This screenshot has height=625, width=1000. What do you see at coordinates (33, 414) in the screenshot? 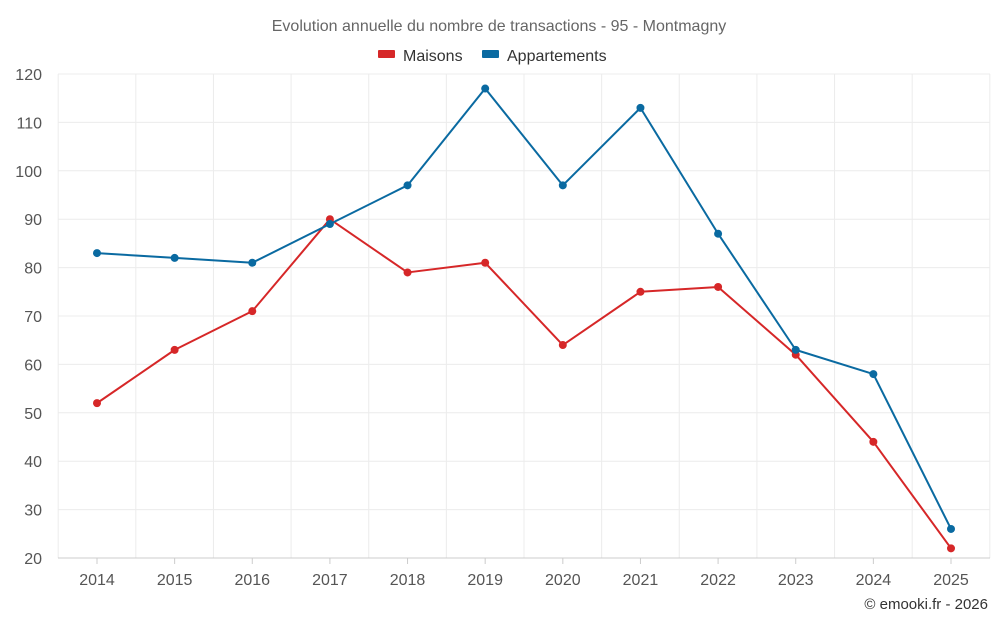
I see `y-tick-label: 50` at bounding box center [33, 414].